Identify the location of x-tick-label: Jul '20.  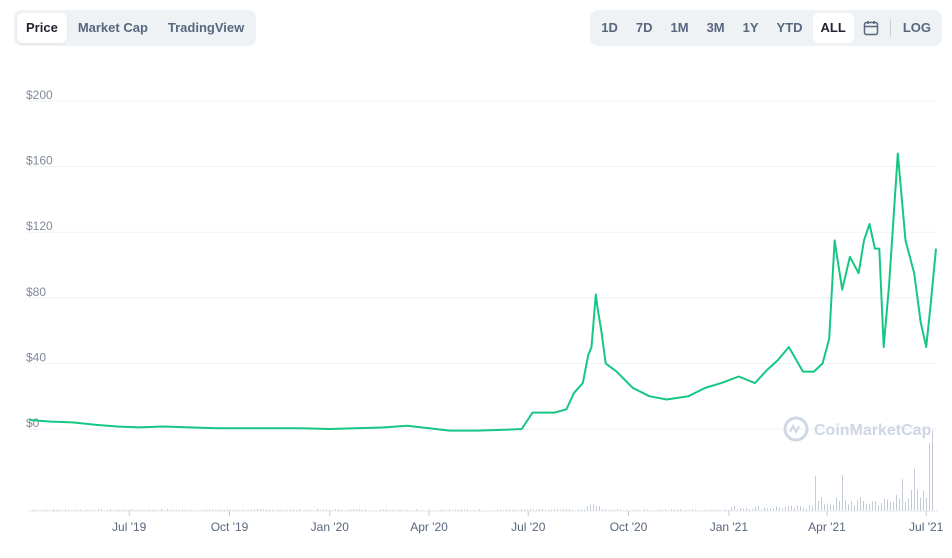
(528, 527).